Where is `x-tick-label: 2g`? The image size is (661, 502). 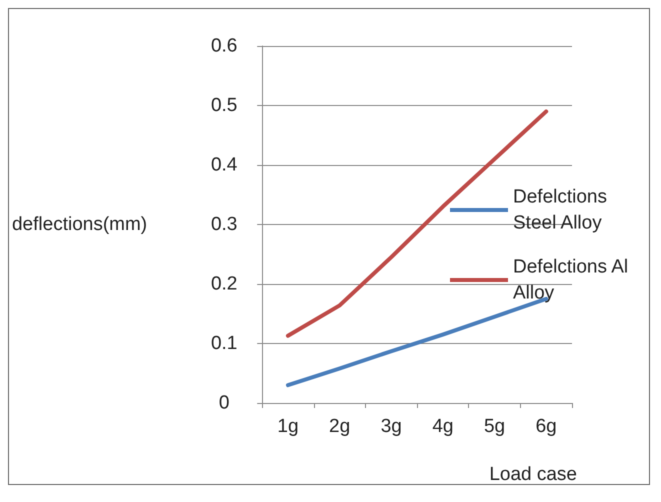 x-tick-label: 2g is located at coordinates (339, 426).